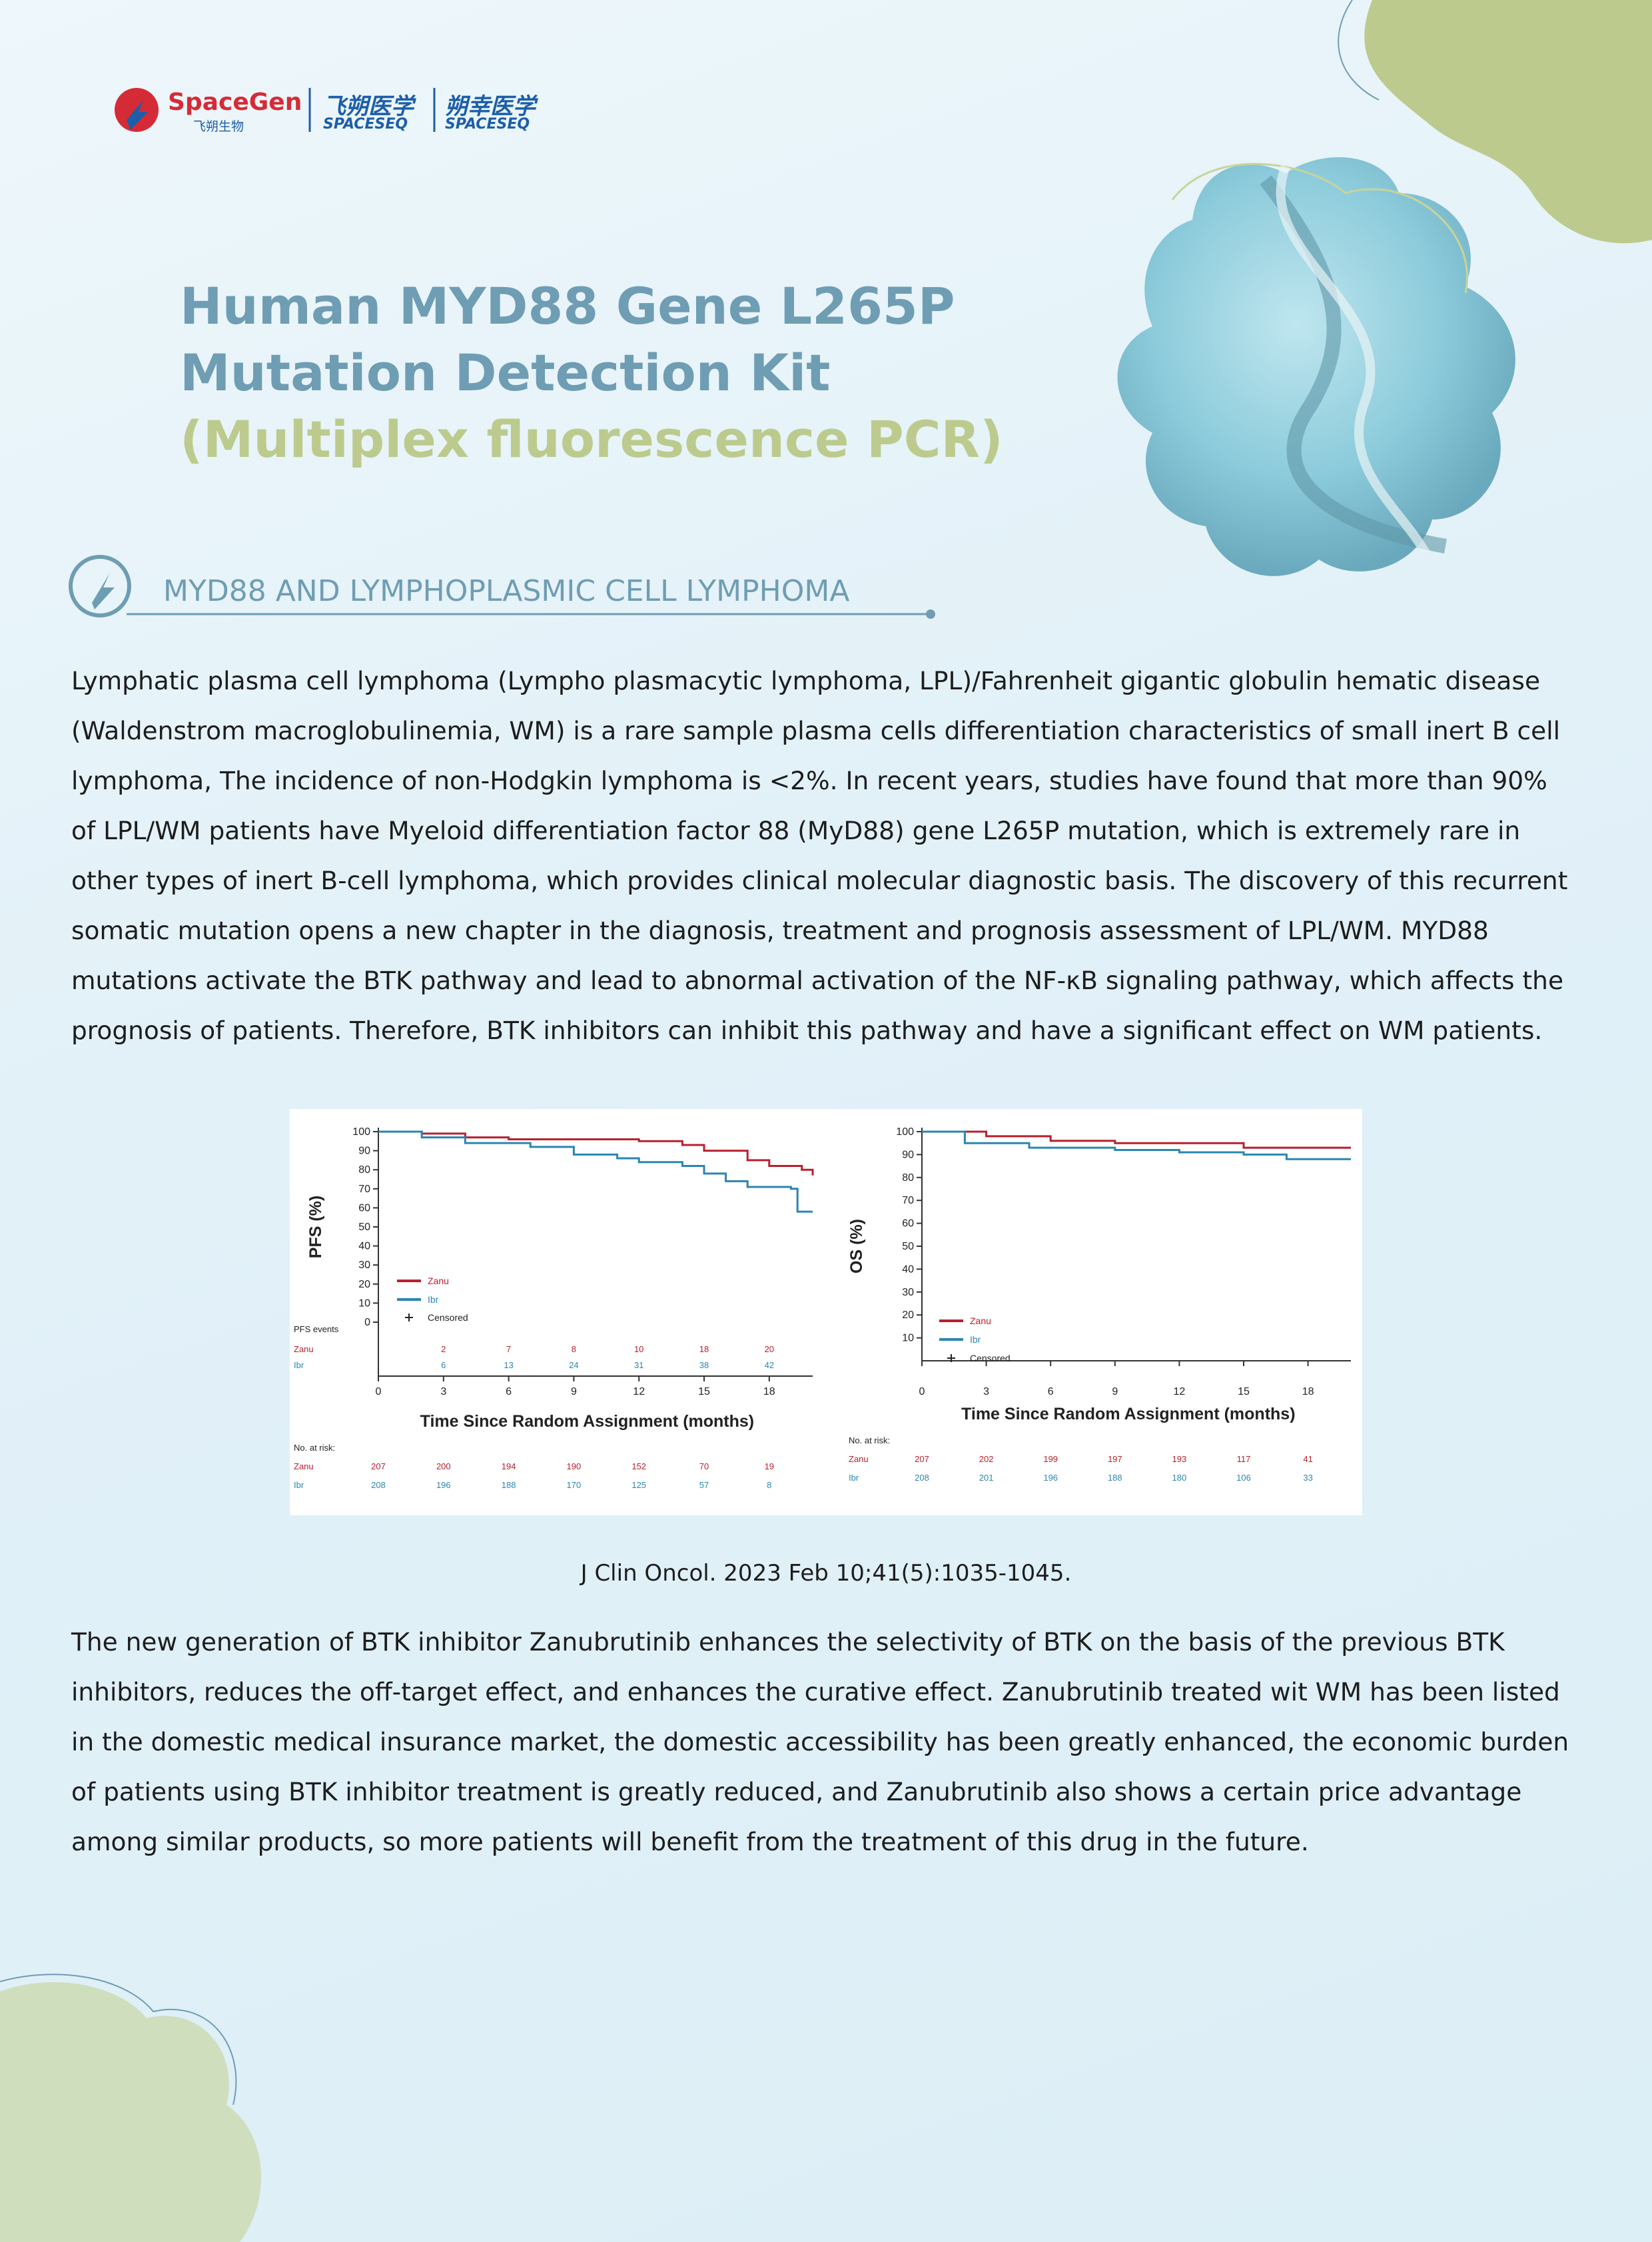  Describe the element at coordinates (378, 1466) in the screenshot. I see `table-value: 207` at that location.